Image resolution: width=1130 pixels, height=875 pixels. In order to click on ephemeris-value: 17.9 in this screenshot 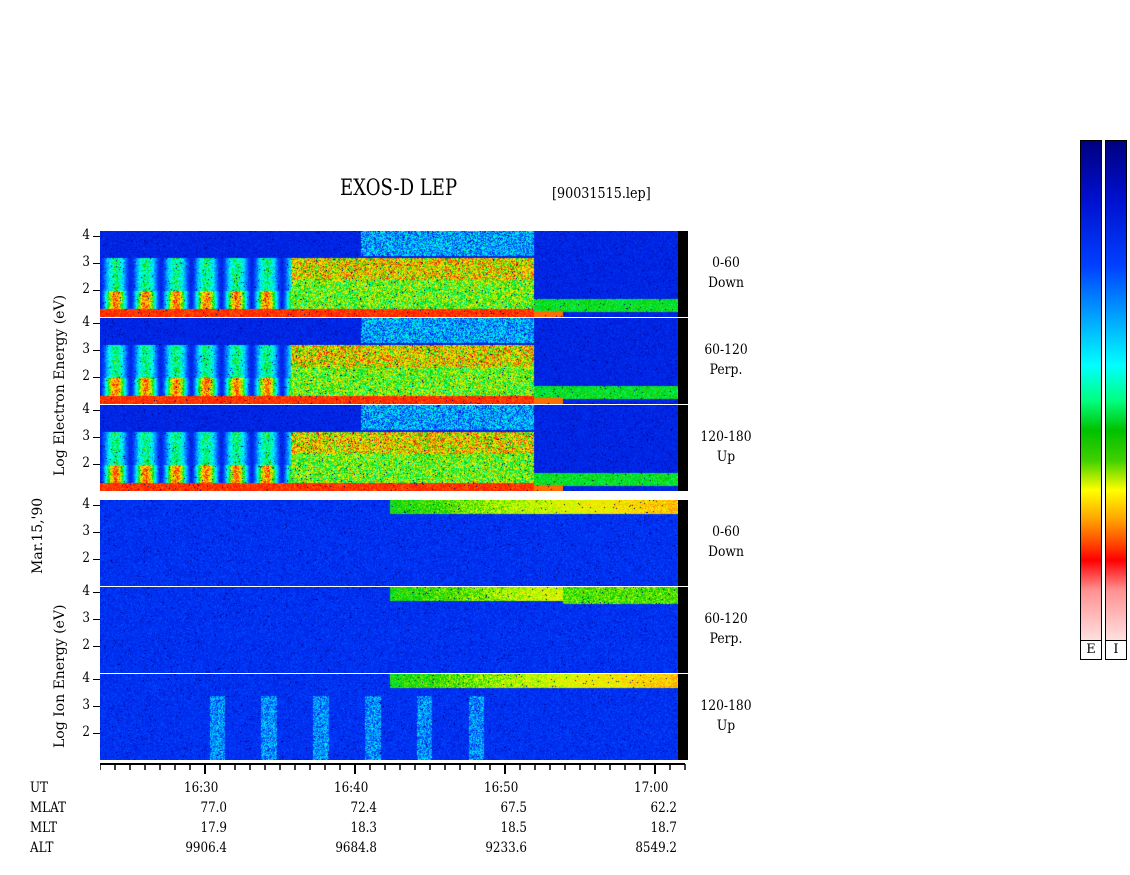, I will do `click(213, 828)`.